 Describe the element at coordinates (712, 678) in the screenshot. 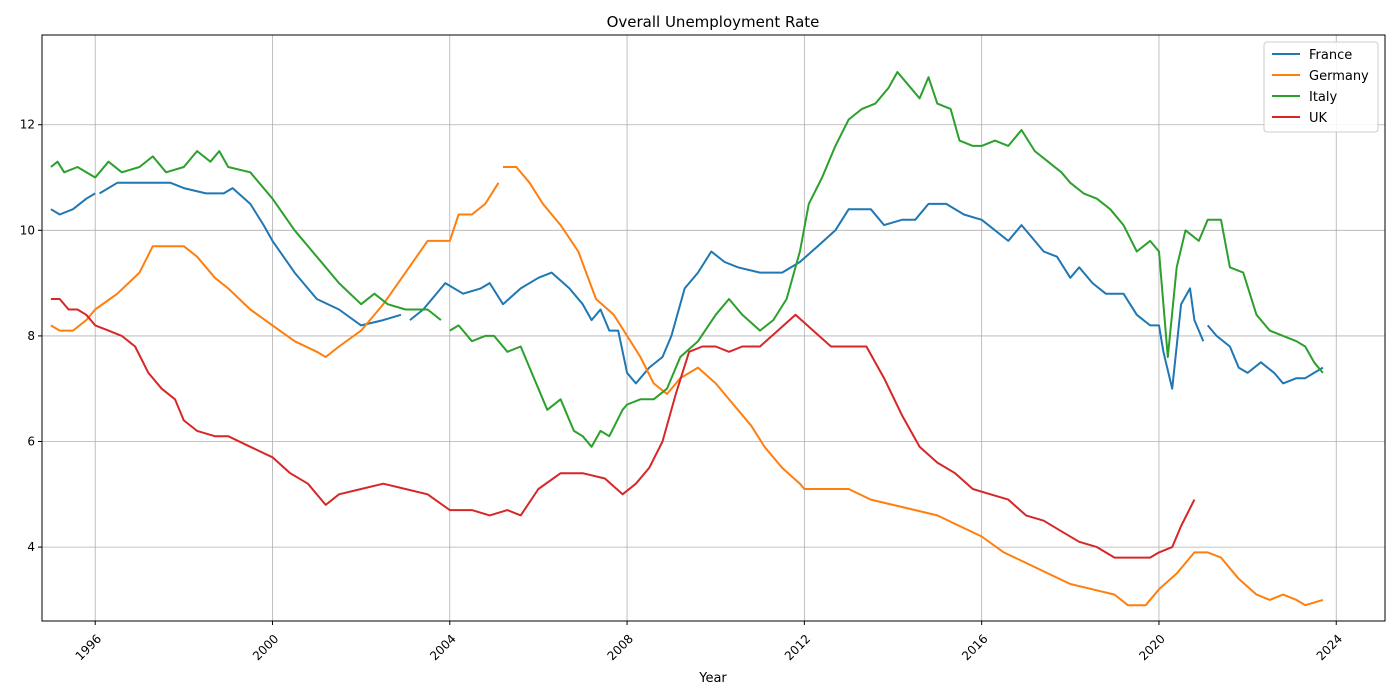

I see `x-axis-title: Year` at that location.